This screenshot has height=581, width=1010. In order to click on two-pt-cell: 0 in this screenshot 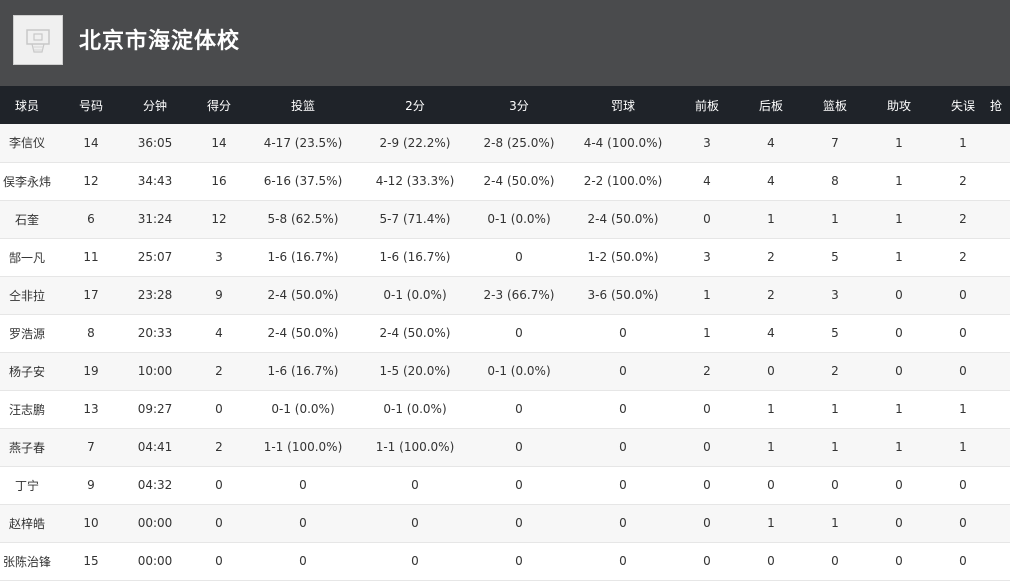, I will do `click(415, 485)`.